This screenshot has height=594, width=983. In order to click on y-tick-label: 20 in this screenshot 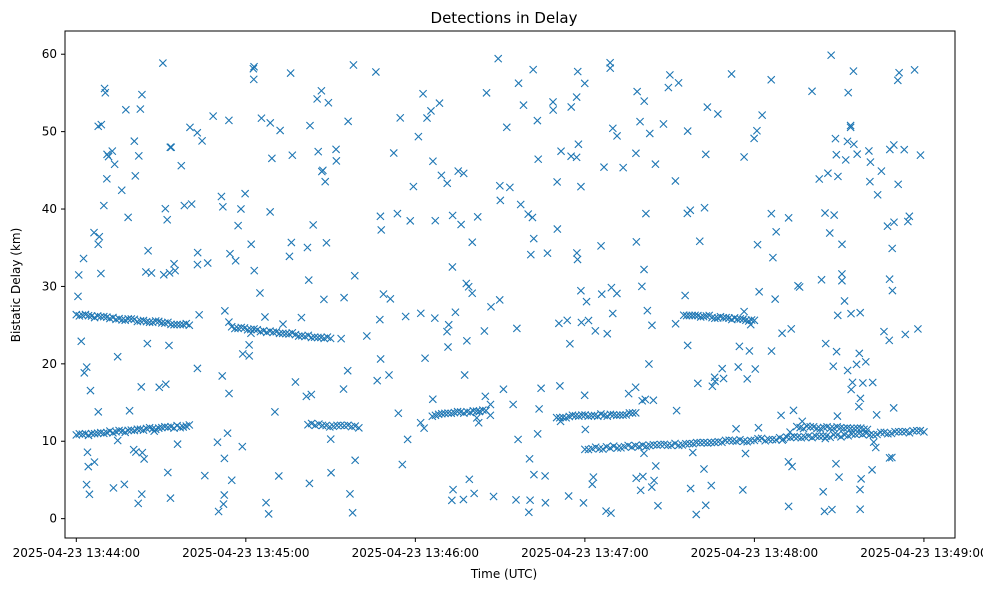, I will do `click(49, 364)`.